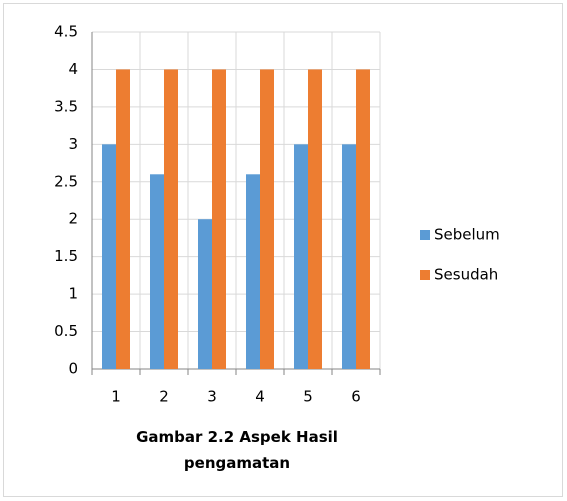 The image size is (567, 501). Describe the element at coordinates (66, 181) in the screenshot. I see `y-tick-label: 2.5` at that location.